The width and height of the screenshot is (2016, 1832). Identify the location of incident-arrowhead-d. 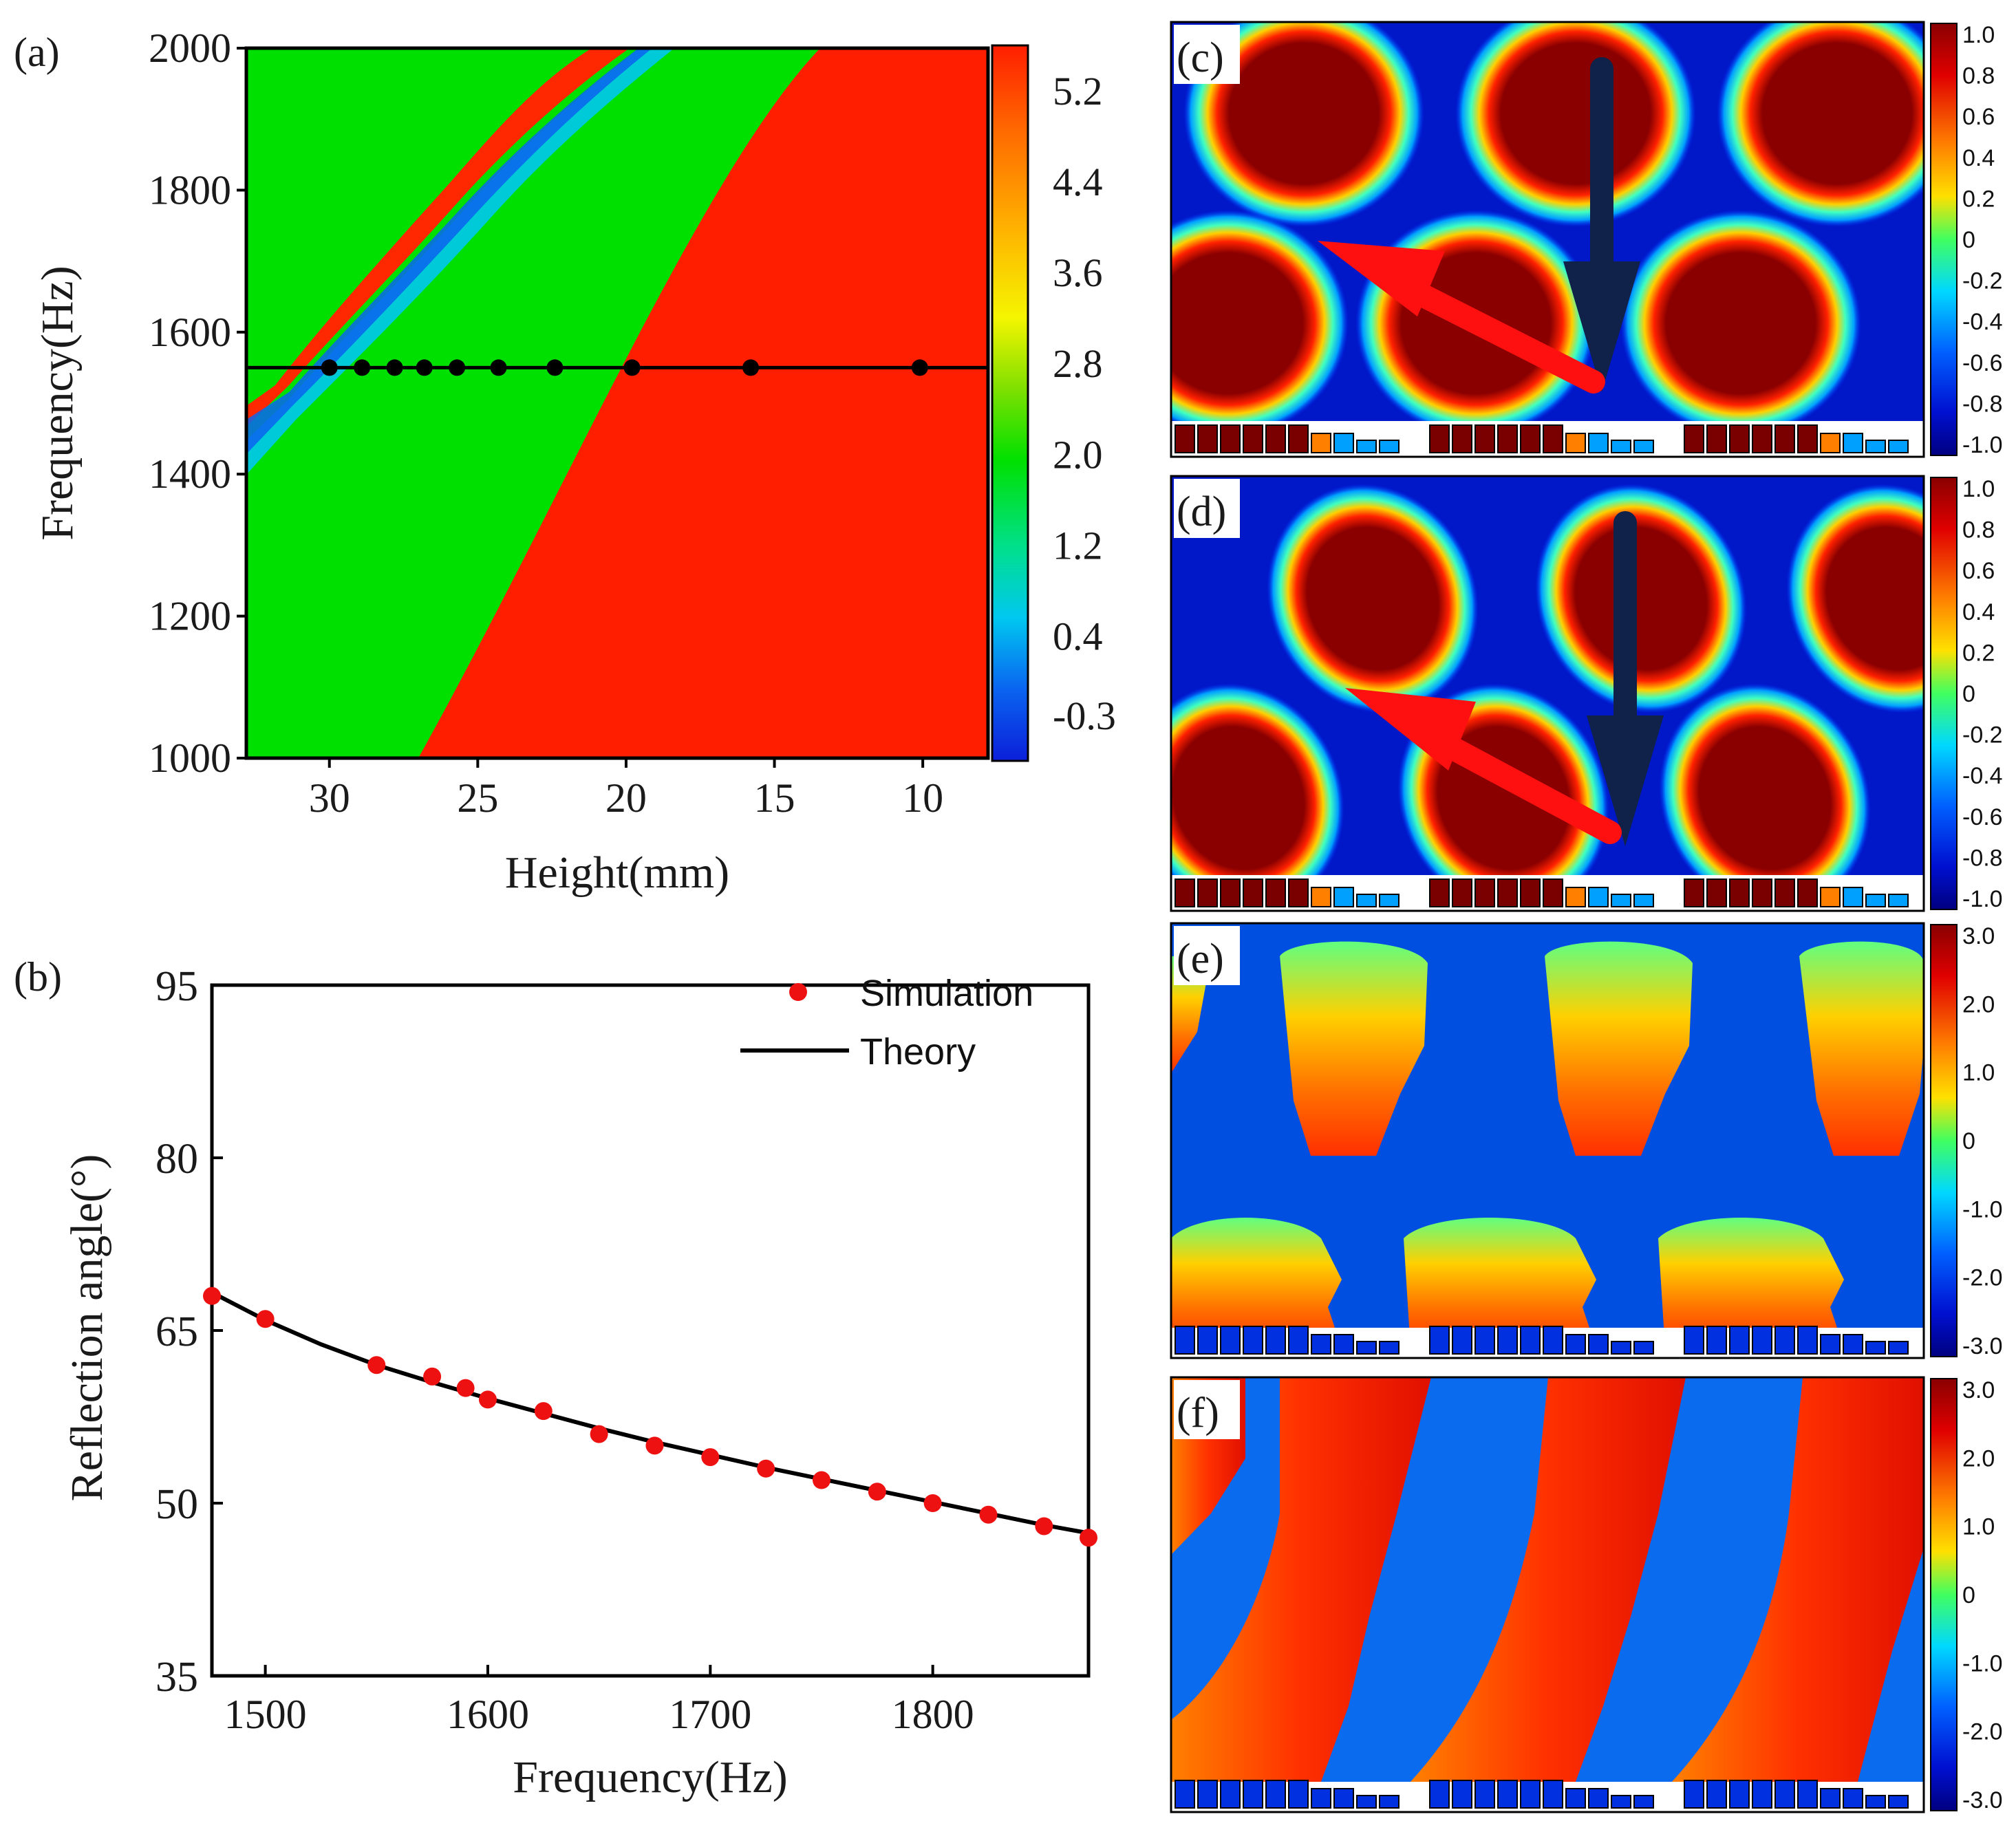
(1625, 780).